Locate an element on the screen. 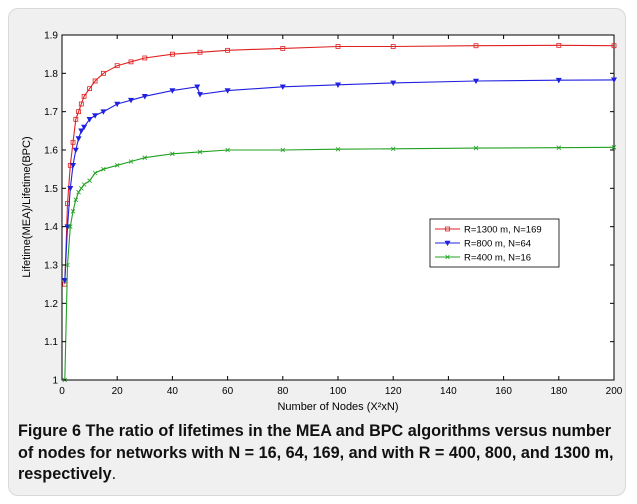 The image size is (637, 504). y-tick-label: 1.1 is located at coordinates (51, 342).